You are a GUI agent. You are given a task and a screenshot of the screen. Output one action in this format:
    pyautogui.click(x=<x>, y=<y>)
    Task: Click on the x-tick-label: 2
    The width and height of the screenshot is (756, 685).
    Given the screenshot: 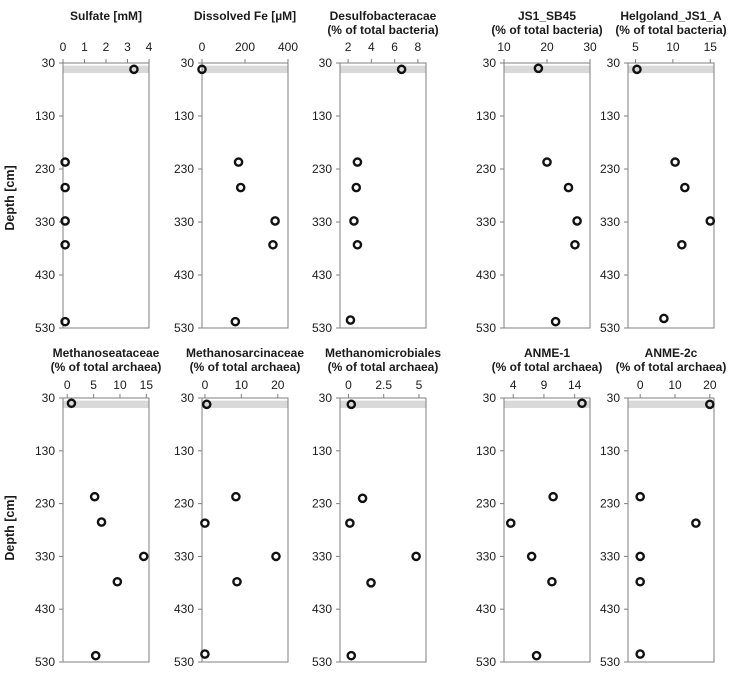 What is the action you would take?
    pyautogui.click(x=106, y=47)
    